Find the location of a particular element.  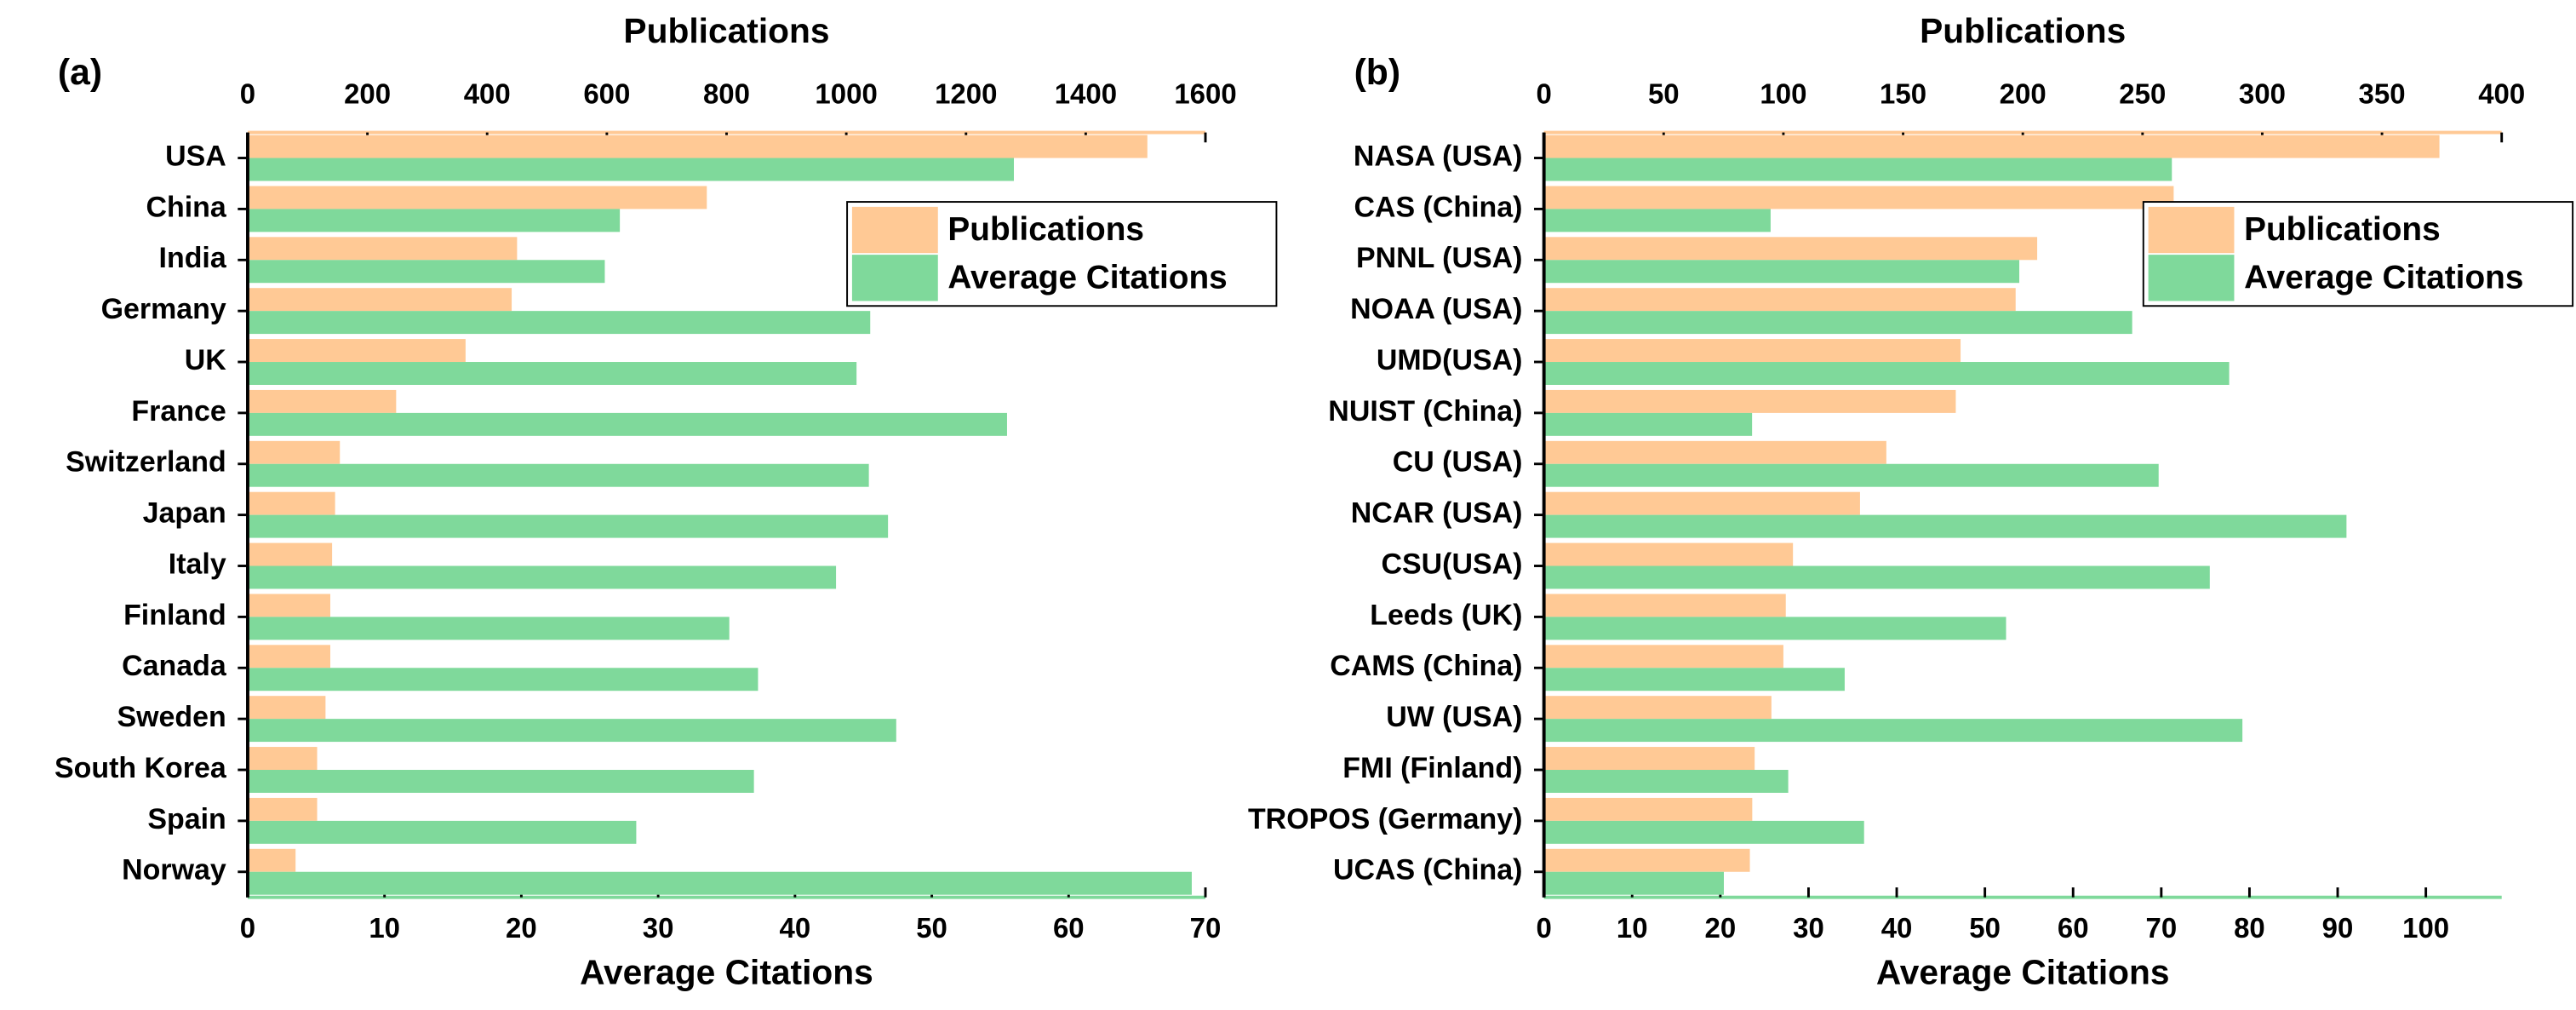

x2-tick-label: 350 is located at coordinates (2382, 94).